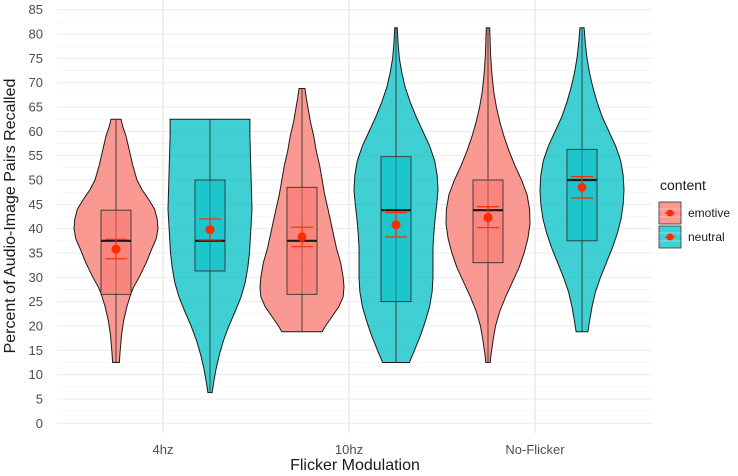  I want to click on y-axis-title: Percent of Audio-Image Pairs Recalled, so click(10, 216).